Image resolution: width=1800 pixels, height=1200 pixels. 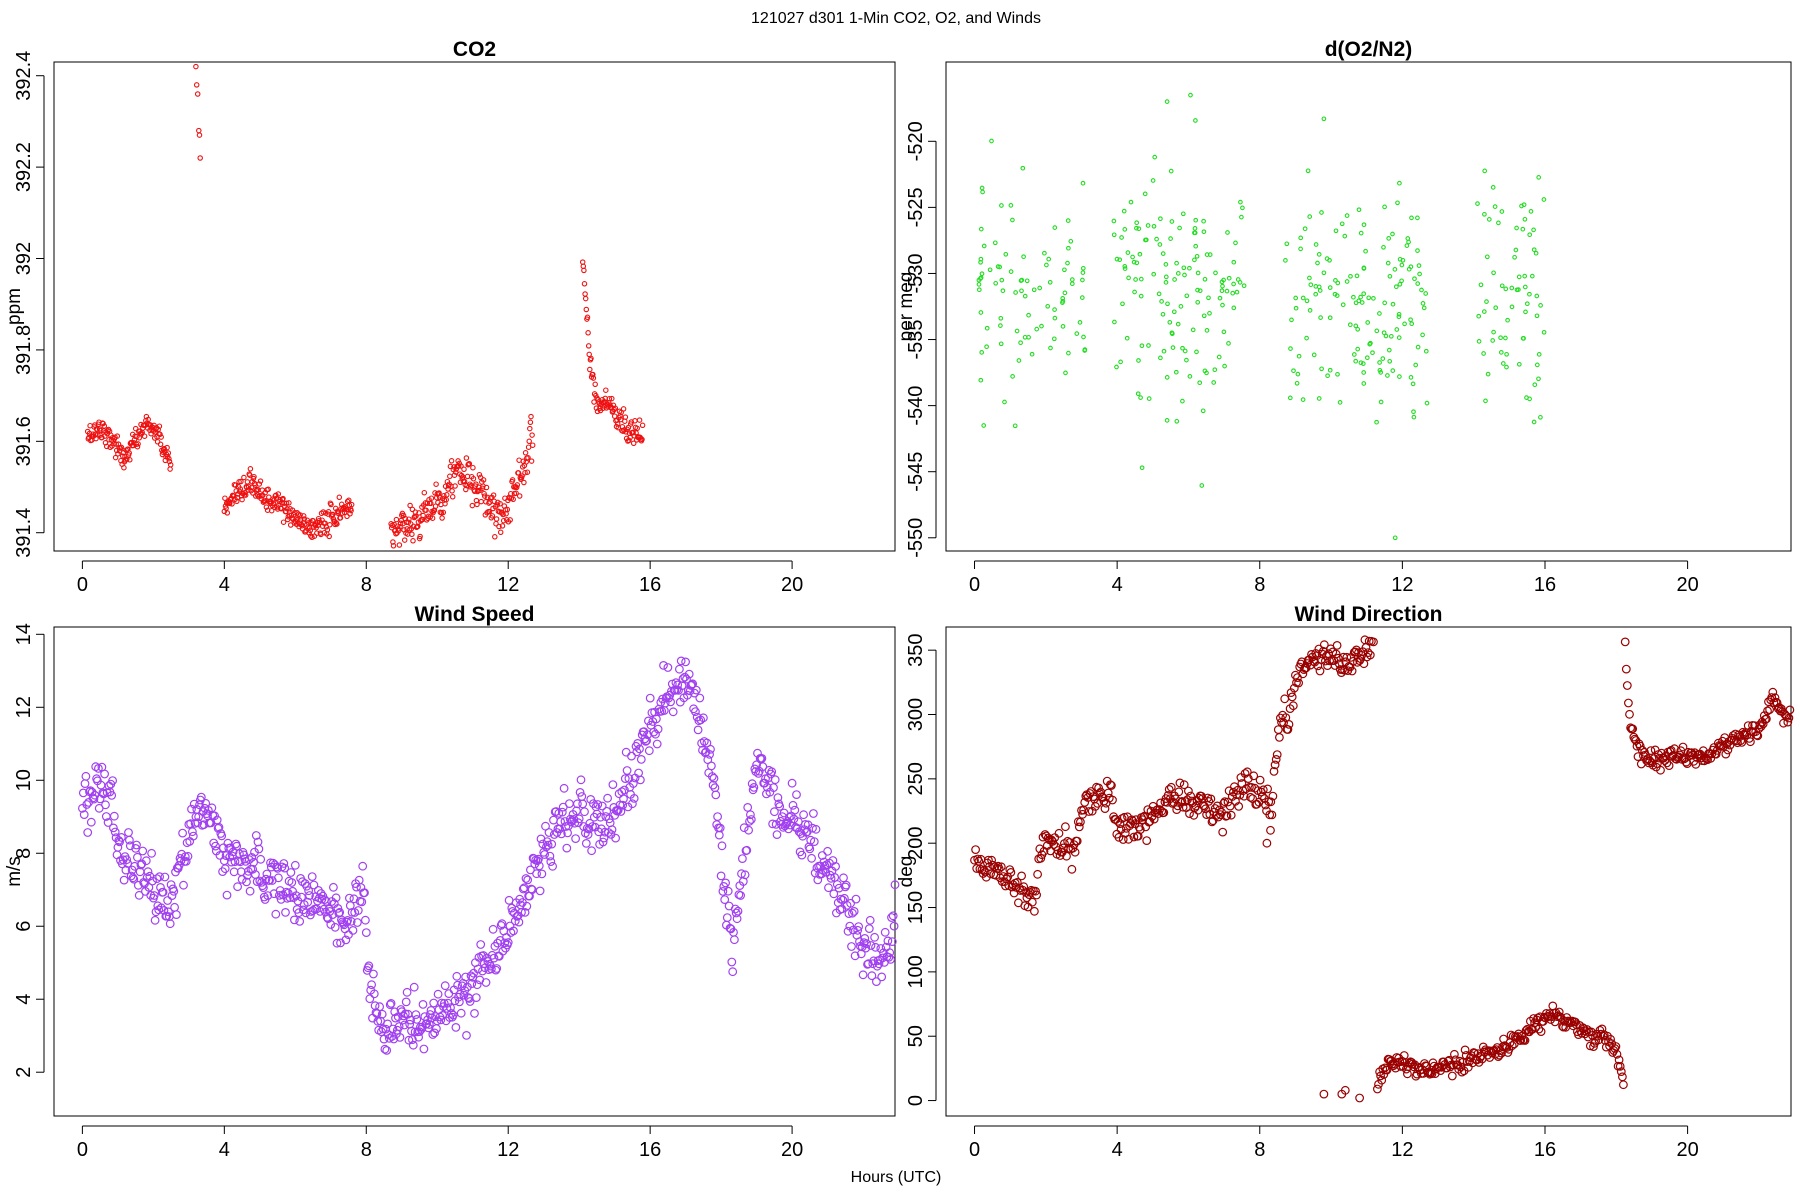 What do you see at coordinates (916, 472) in the screenshot?
I see `o2-y-tick-label: -545` at bounding box center [916, 472].